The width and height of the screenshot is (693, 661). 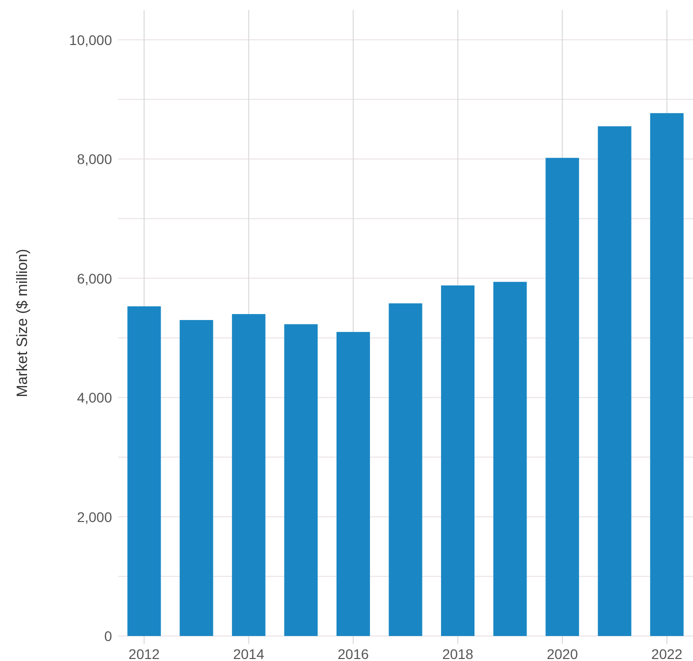 What do you see at coordinates (667, 653) in the screenshot?
I see `x-tick-label: 2022` at bounding box center [667, 653].